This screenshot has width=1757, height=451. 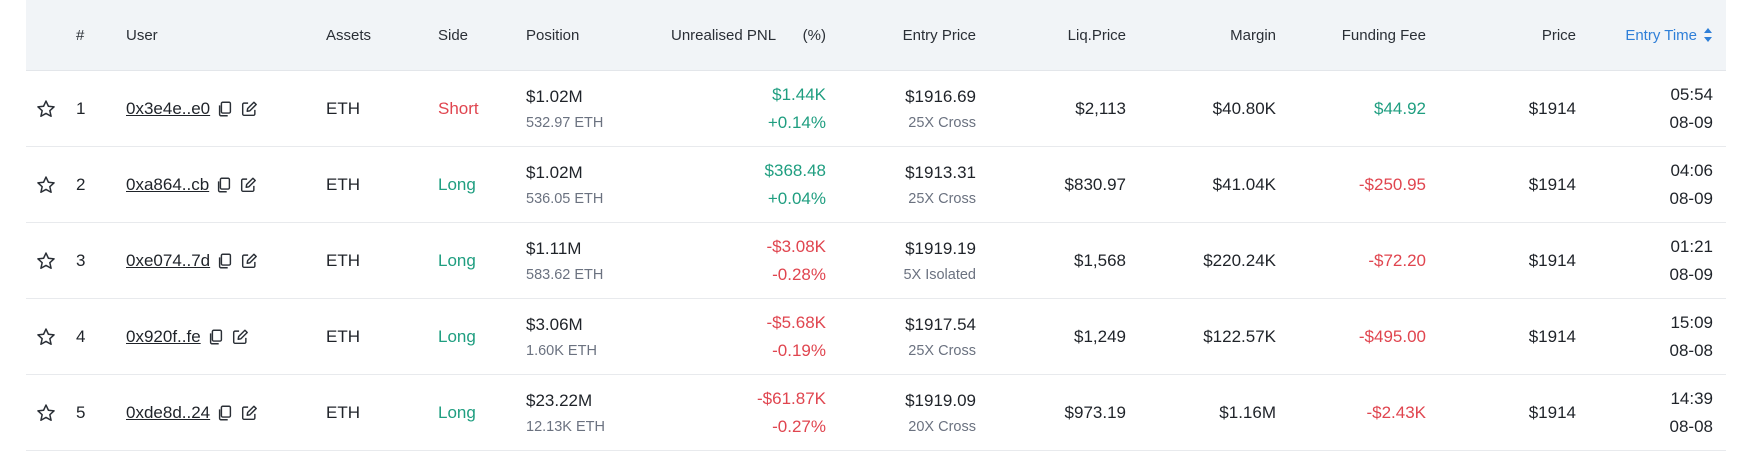 What do you see at coordinates (168, 108) in the screenshot?
I see `user-address-link: 0x3e4e..e0` at bounding box center [168, 108].